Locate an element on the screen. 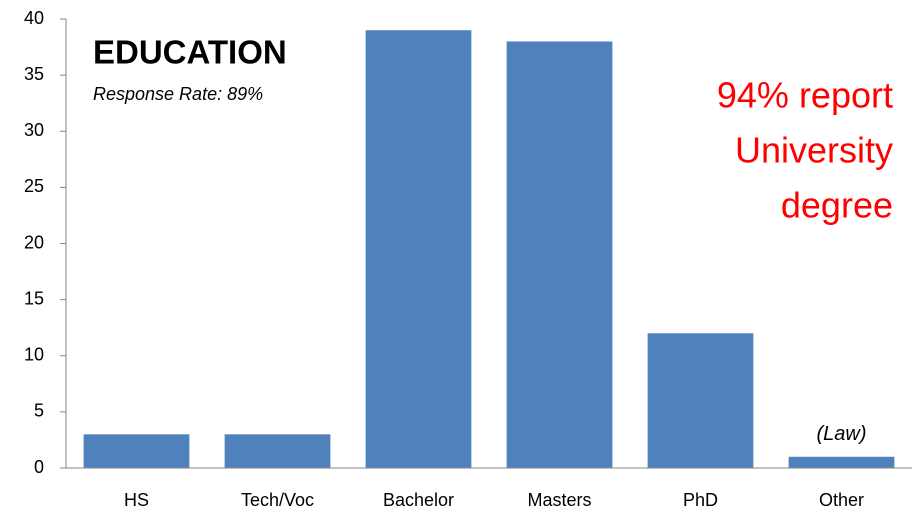 The height and width of the screenshot is (516, 912). x-tick-label: PhD is located at coordinates (700, 500).